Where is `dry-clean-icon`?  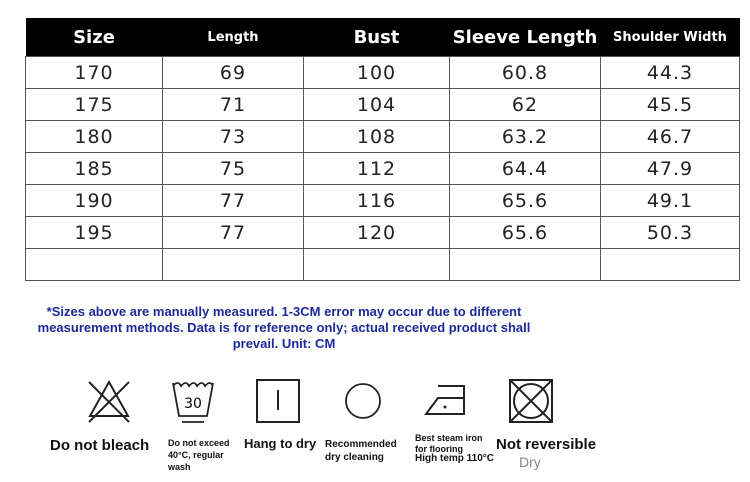 dry-clean-icon is located at coordinates (363, 401).